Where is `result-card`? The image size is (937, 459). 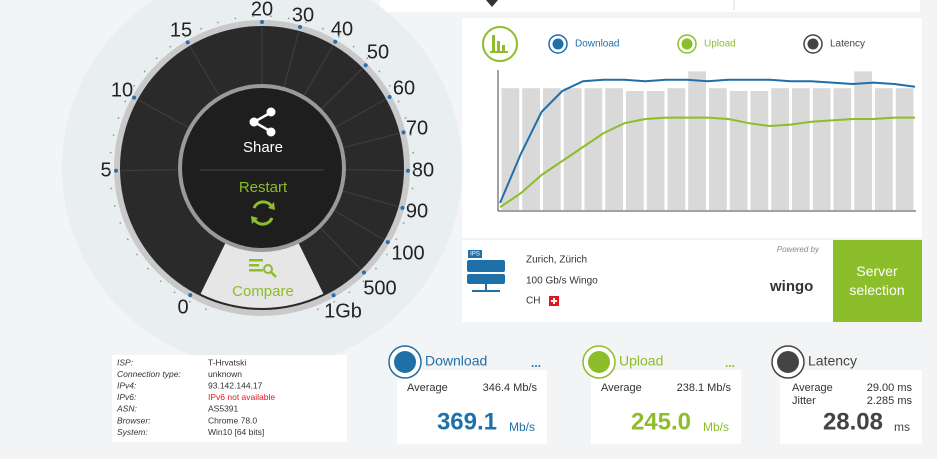
result-card is located at coordinates (851, 407).